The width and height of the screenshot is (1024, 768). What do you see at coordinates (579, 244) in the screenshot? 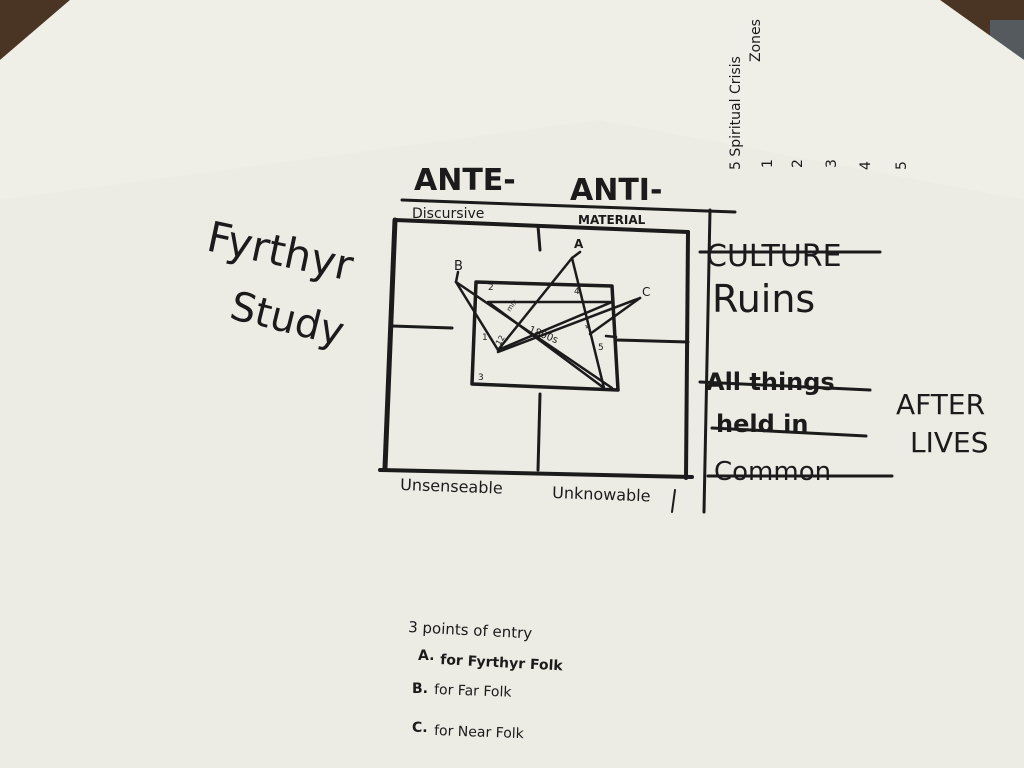
I see `point-label-a: A` at bounding box center [579, 244].